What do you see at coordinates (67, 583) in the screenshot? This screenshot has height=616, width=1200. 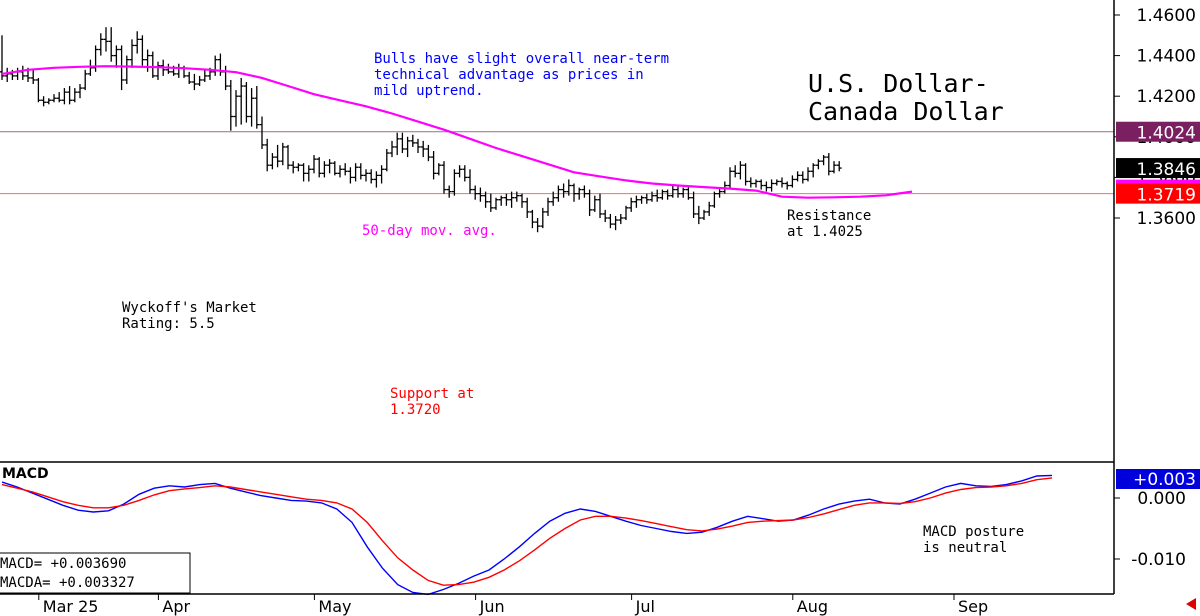 I see `macda-readout-value: MACDA= +0.003327` at bounding box center [67, 583].